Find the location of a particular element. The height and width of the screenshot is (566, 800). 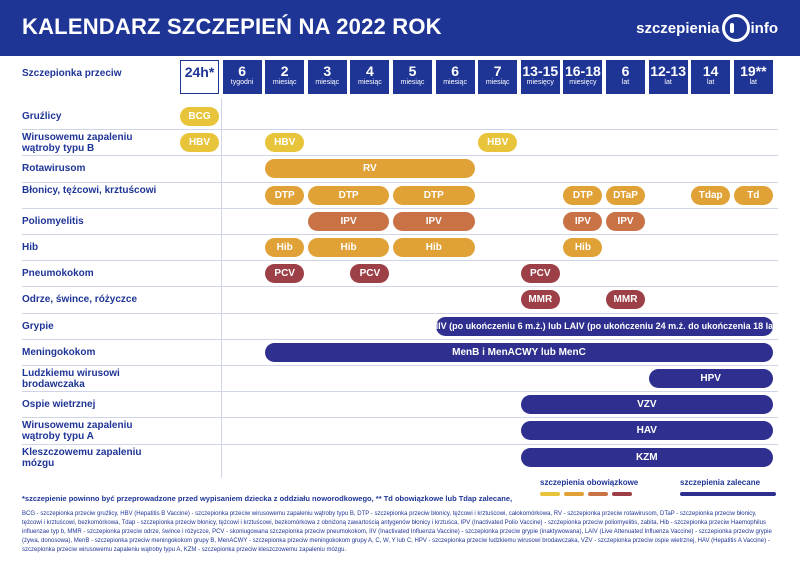

dose-bar-hpv: HPV is located at coordinates (710, 378).